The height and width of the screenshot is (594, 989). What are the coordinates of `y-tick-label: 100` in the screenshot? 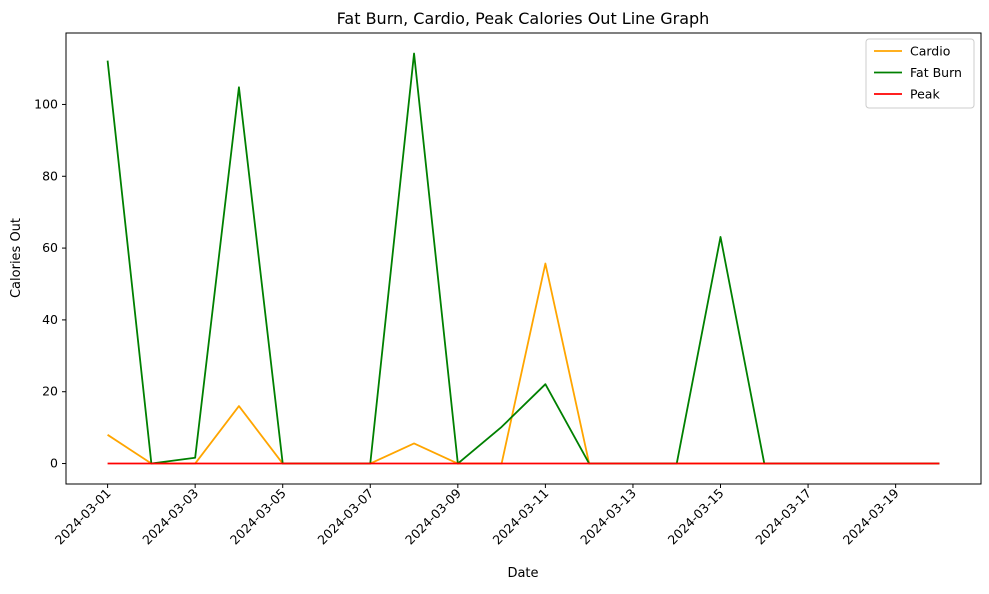 It's located at (46, 103).